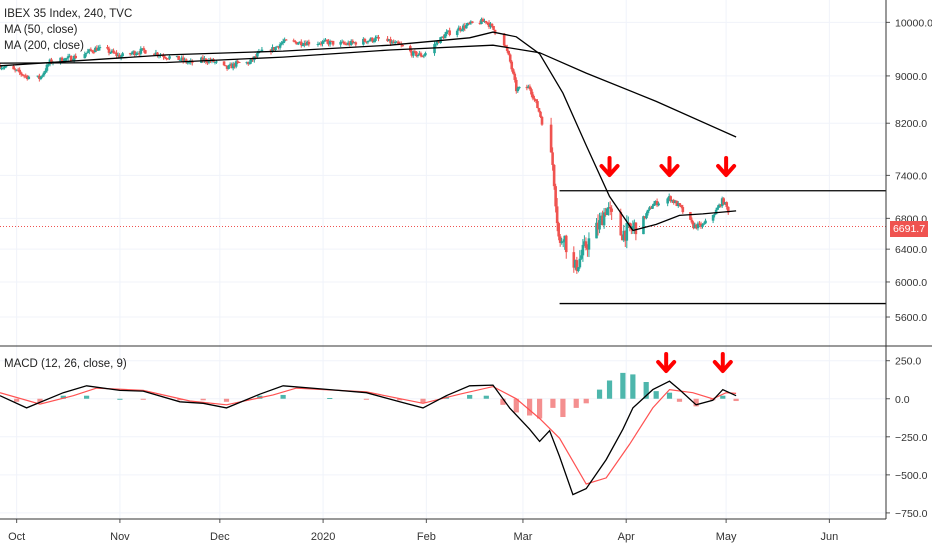  What do you see at coordinates (68, 14) in the screenshot?
I see `symbol-title: IBEX 35 Index, 240, TVC` at bounding box center [68, 14].